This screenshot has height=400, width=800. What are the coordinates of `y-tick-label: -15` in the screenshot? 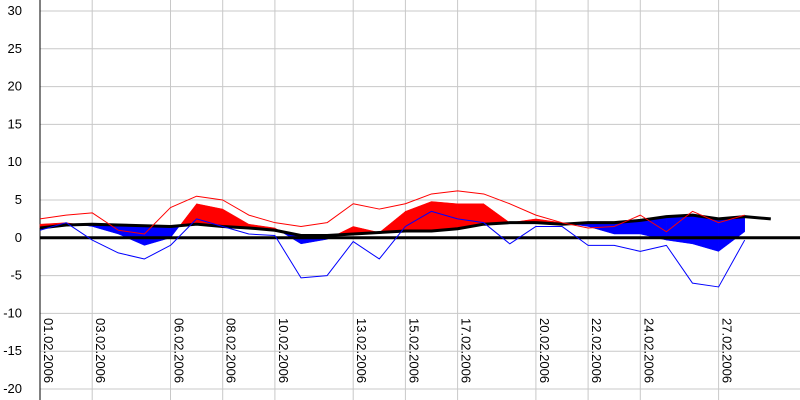 It's located at (12, 350).